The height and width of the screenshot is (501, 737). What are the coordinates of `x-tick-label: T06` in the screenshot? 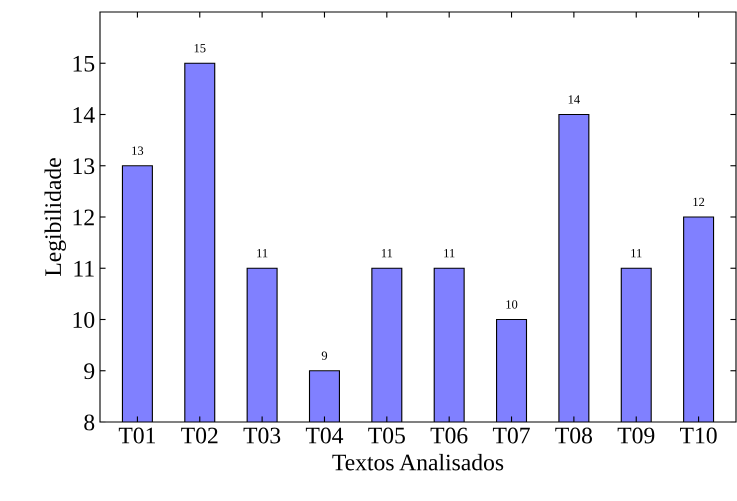 It's located at (449, 436).